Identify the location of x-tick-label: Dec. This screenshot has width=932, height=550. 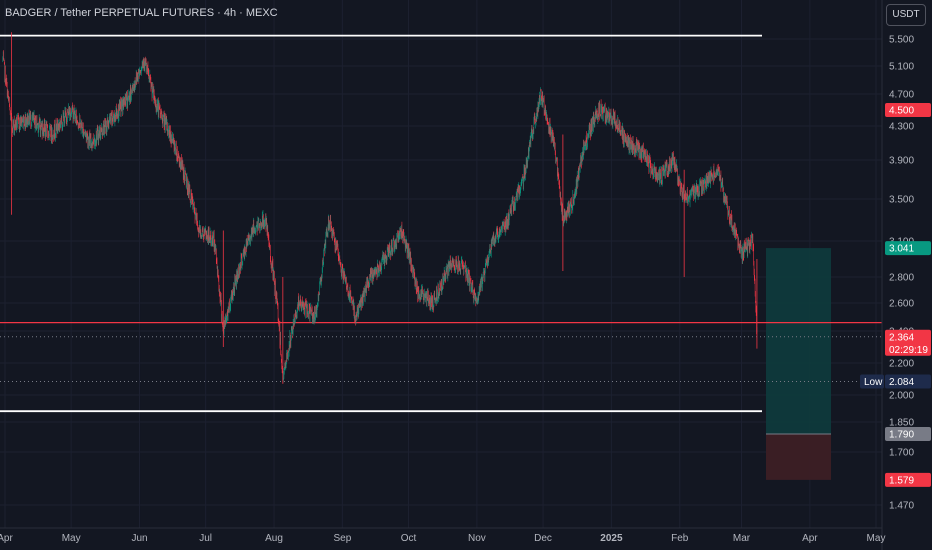
(543, 538).